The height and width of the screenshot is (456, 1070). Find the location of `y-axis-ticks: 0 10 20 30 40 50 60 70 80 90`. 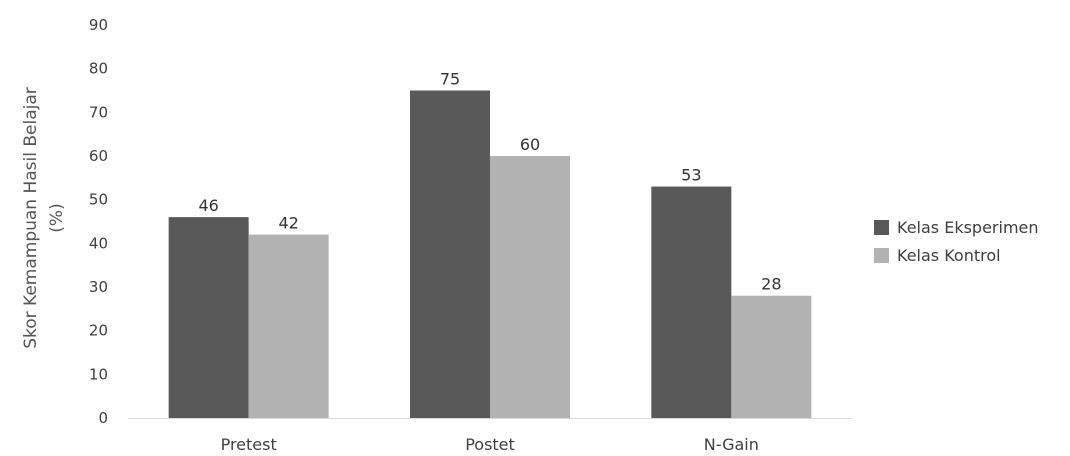

y-axis-ticks: 0 10 20 30 40 50 60 70 80 90 is located at coordinates (98, 221).